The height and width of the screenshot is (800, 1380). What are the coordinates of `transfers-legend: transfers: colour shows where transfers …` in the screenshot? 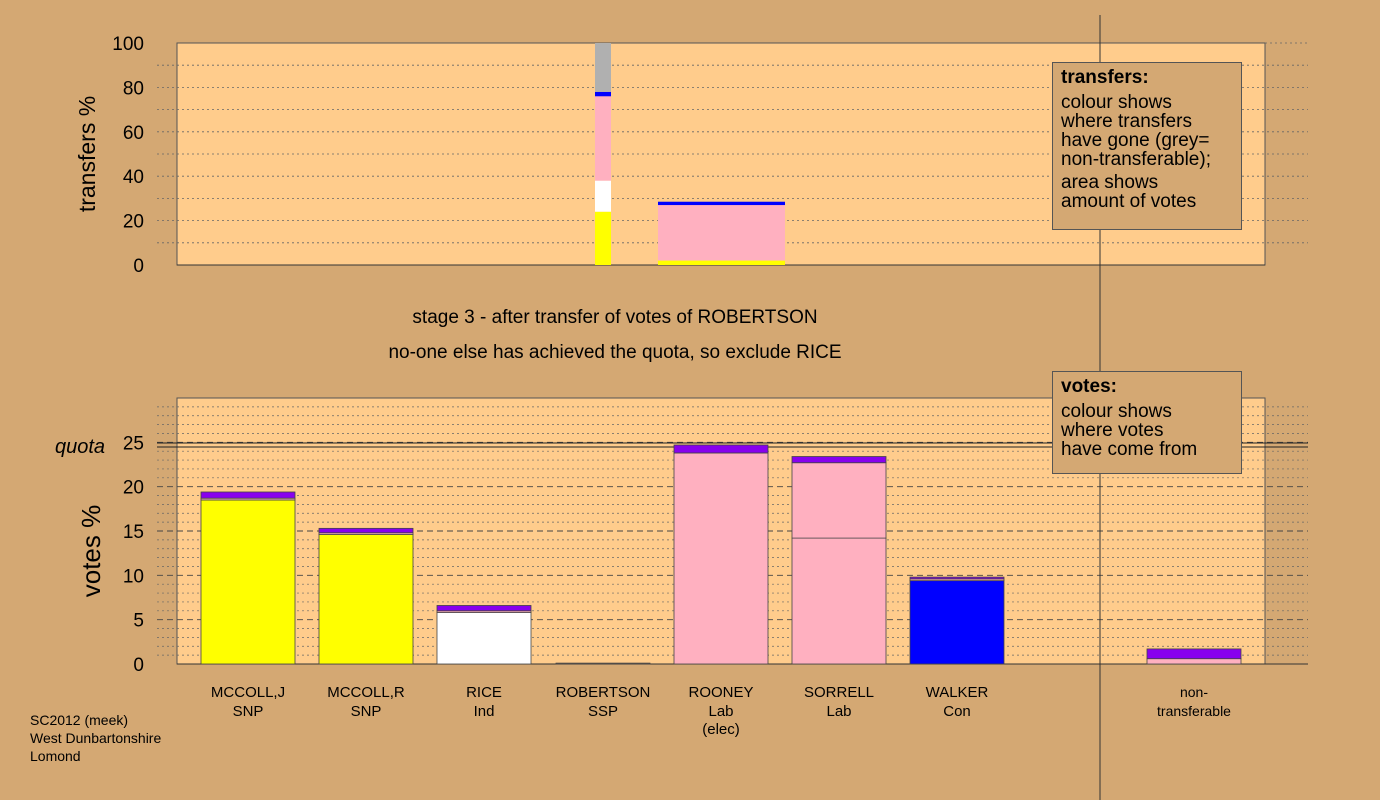 It's located at (1147, 146).